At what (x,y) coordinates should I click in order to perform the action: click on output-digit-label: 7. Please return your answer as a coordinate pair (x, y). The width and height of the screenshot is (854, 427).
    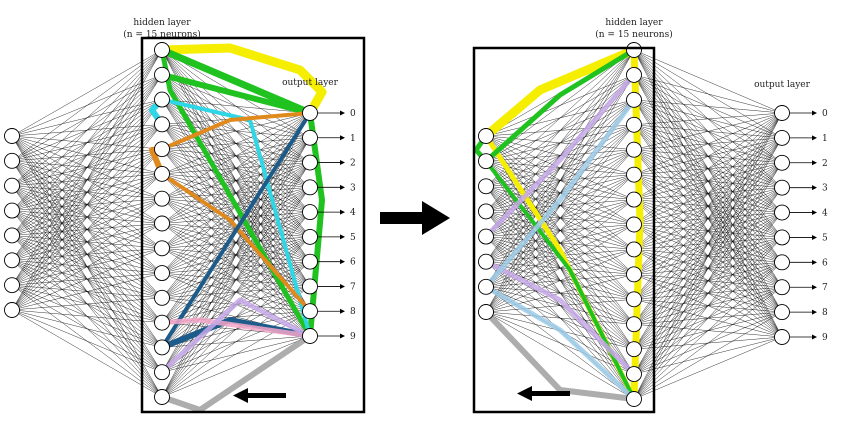
    Looking at the image, I should click on (353, 287).